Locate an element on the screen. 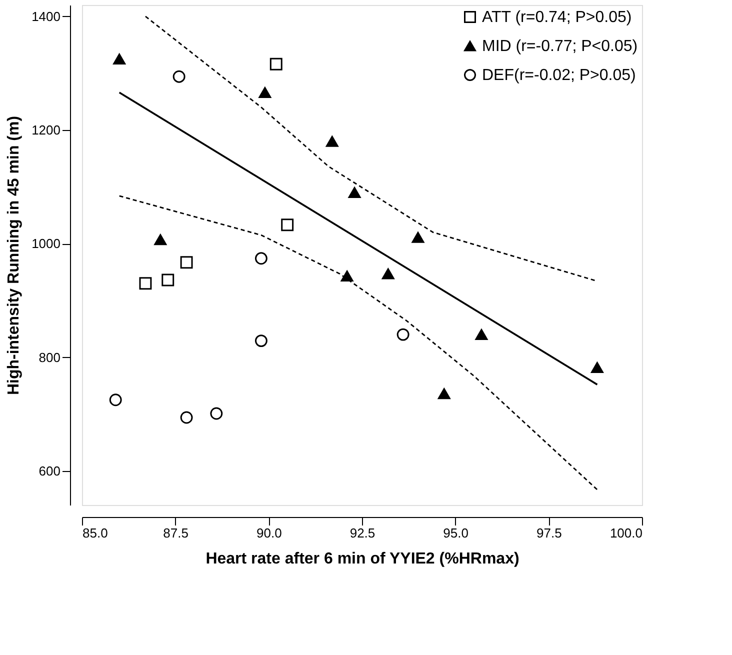  x-tick-label: 85.0 is located at coordinates (95, 533).